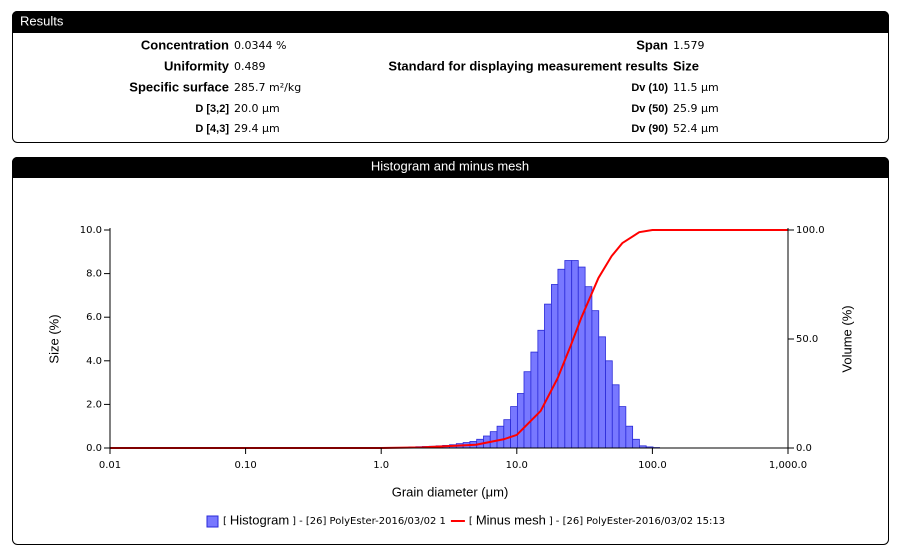 Image resolution: width=900 pixels, height=554 pixels. I want to click on x-tick-label: 0.10, so click(245, 465).